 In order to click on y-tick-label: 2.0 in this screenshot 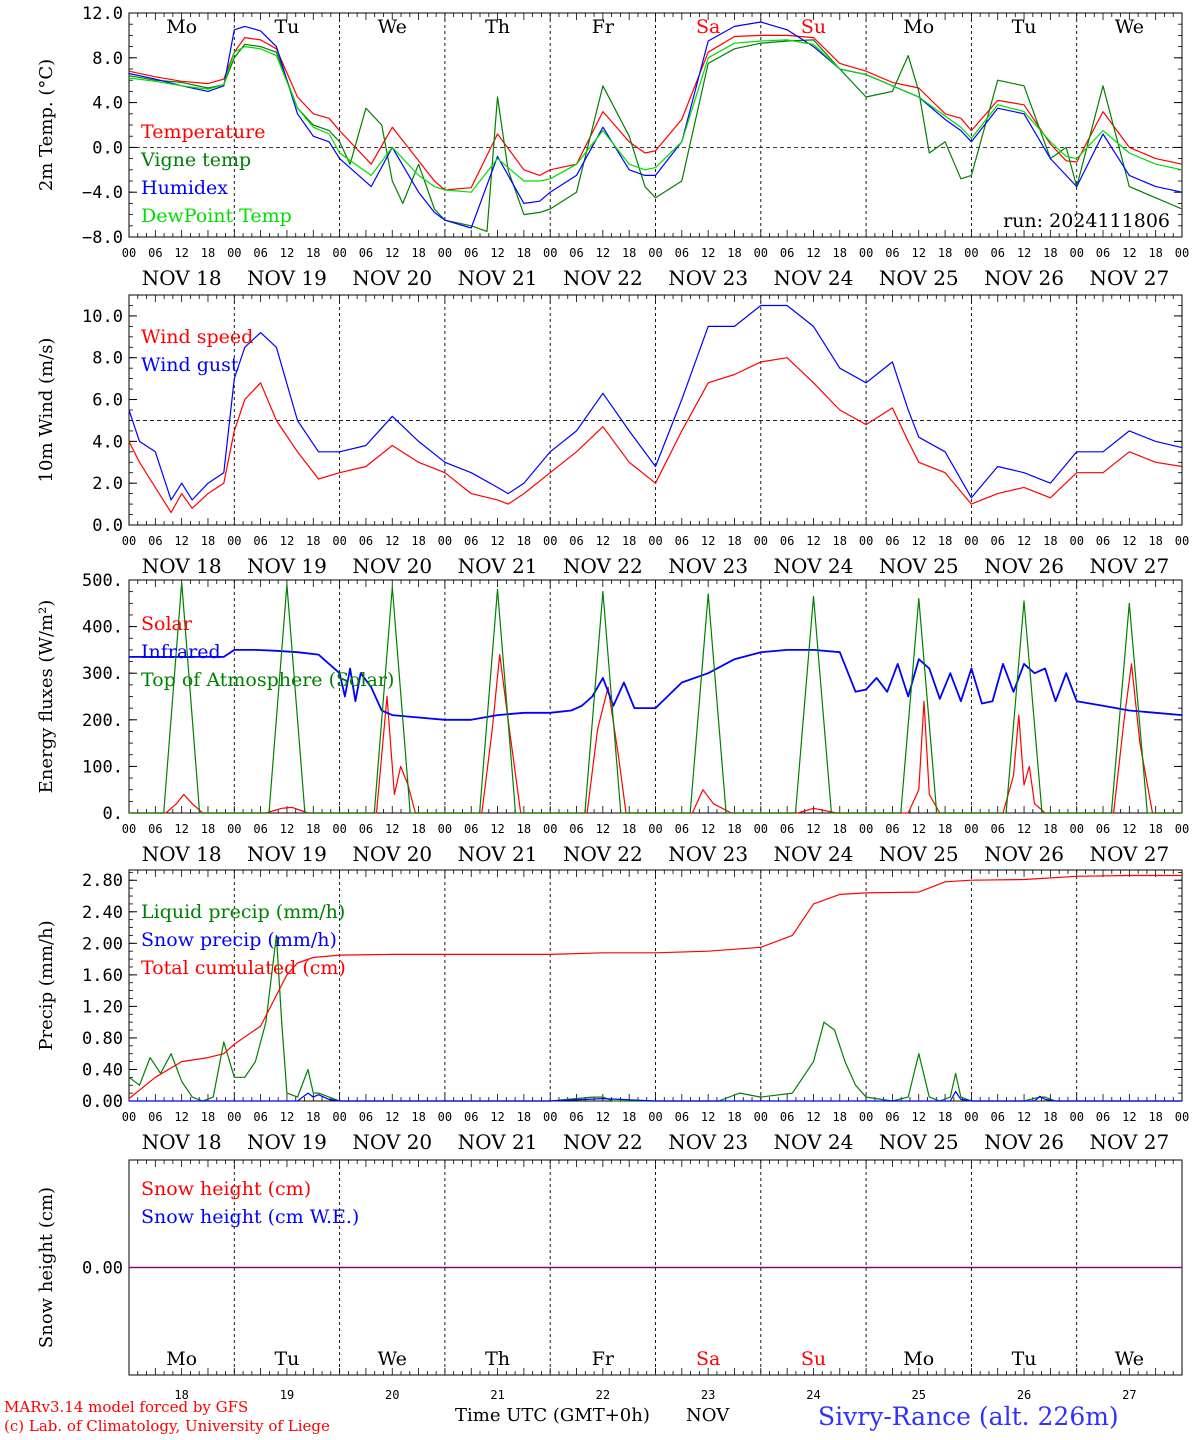, I will do `click(107, 484)`.